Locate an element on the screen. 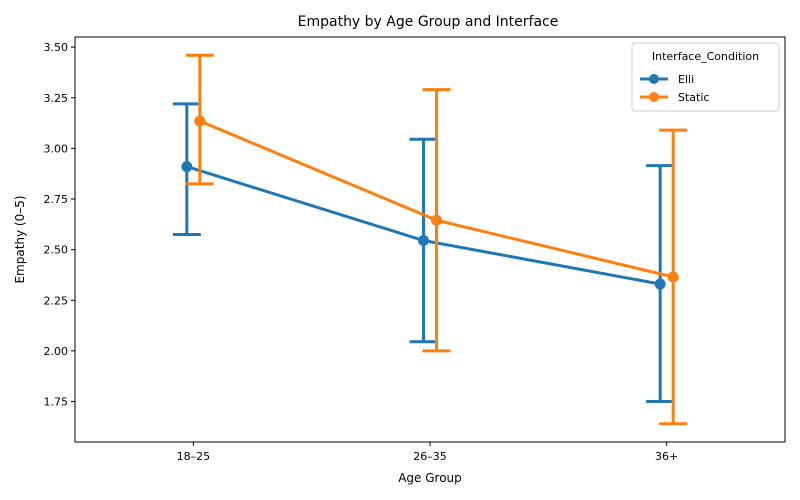 Image resolution: width=800 pixels, height=500 pixels. x-axis: 18–25 26–35 36+ is located at coordinates (427, 452).